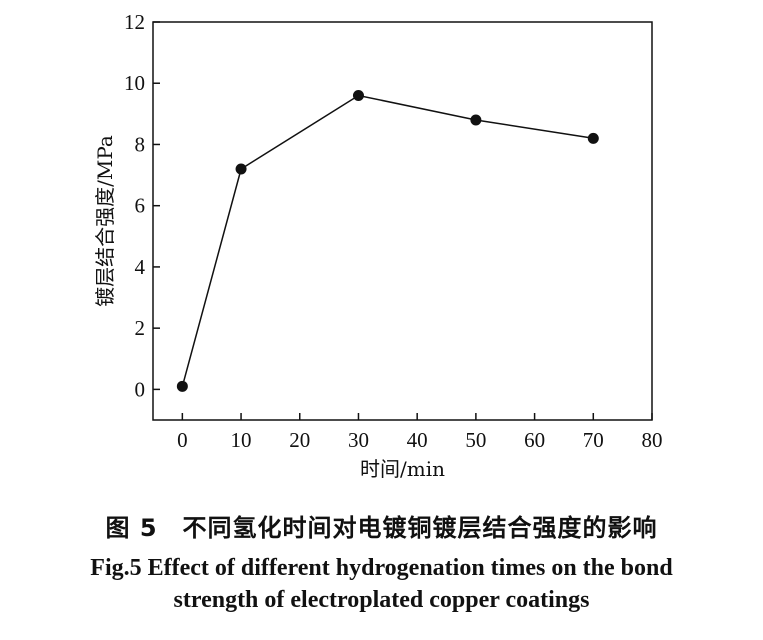 This screenshot has width=763, height=640. Describe the element at coordinates (182, 440) in the screenshot. I see `x-tick-label: 0` at that location.